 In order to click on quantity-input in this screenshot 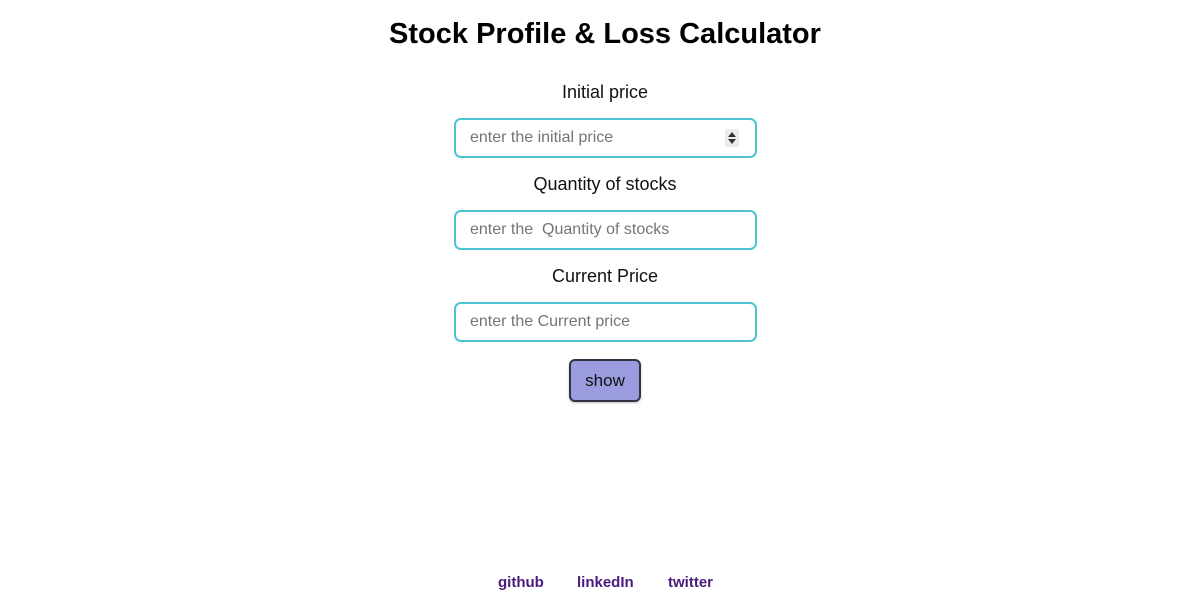, I will do `click(605, 230)`.